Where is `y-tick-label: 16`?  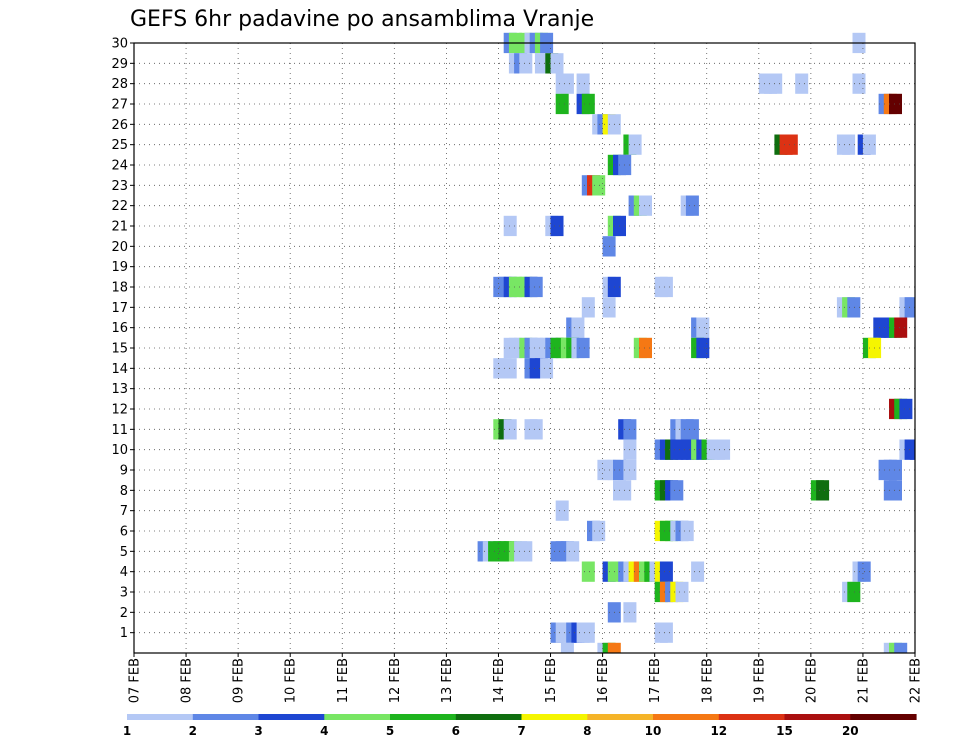
y-tick-label: 16 is located at coordinates (119, 328).